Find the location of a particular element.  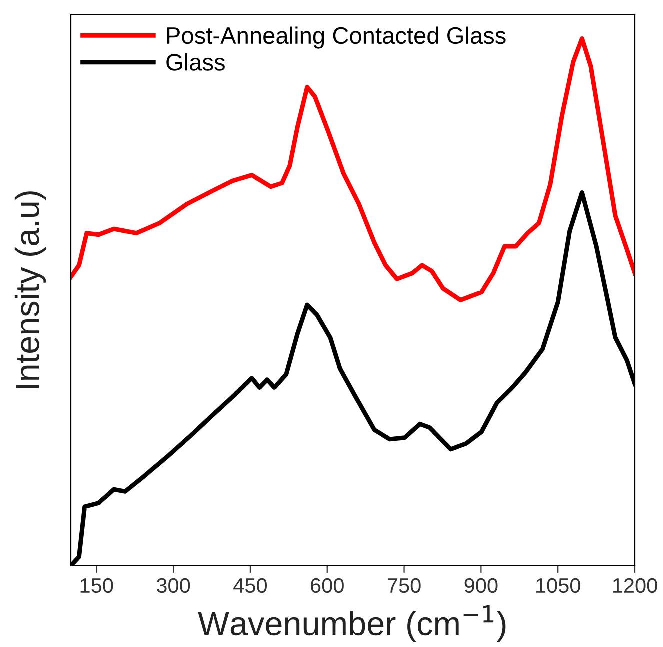

x-tick-label: 450 is located at coordinates (251, 586).